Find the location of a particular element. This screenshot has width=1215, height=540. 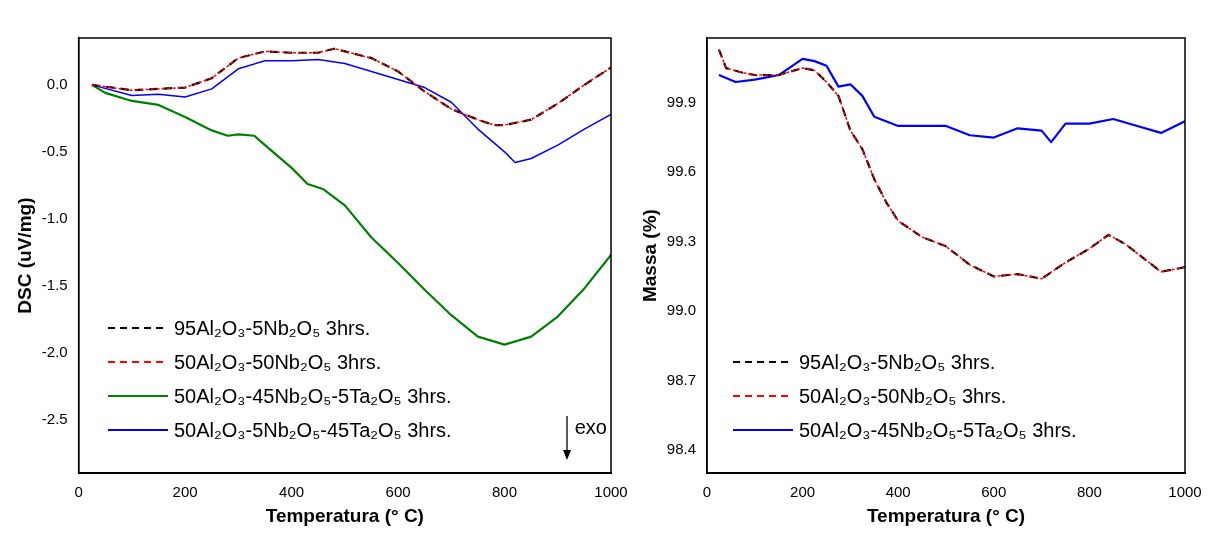

y-tick-label: 99.6 is located at coordinates (681, 171).